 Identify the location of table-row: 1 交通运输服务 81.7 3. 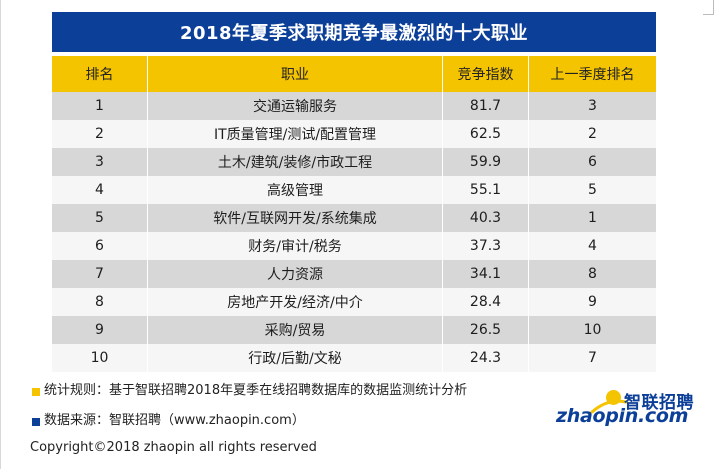
(354, 106).